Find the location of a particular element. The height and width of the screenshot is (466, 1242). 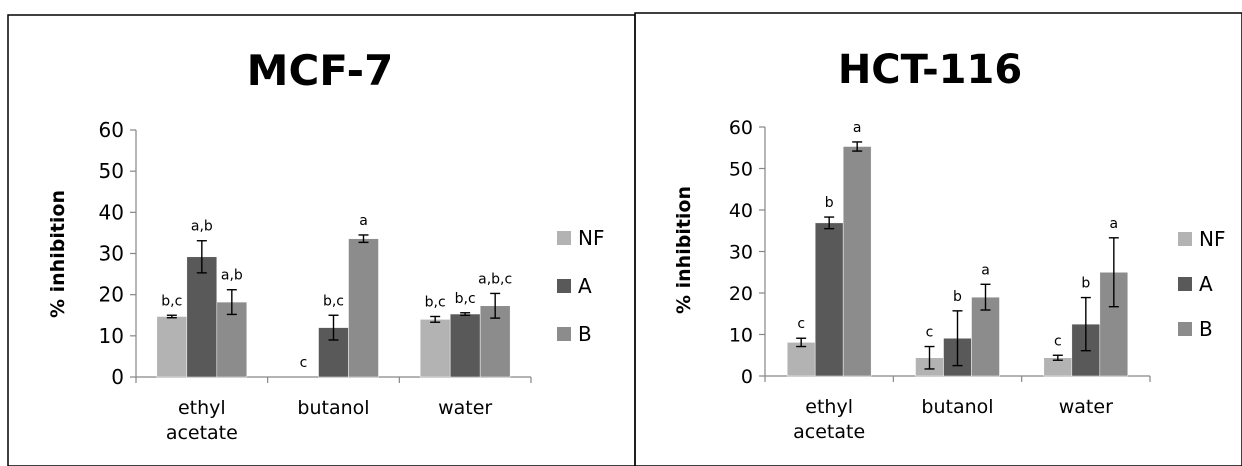

chart-title: HCT-116 is located at coordinates (930, 70).